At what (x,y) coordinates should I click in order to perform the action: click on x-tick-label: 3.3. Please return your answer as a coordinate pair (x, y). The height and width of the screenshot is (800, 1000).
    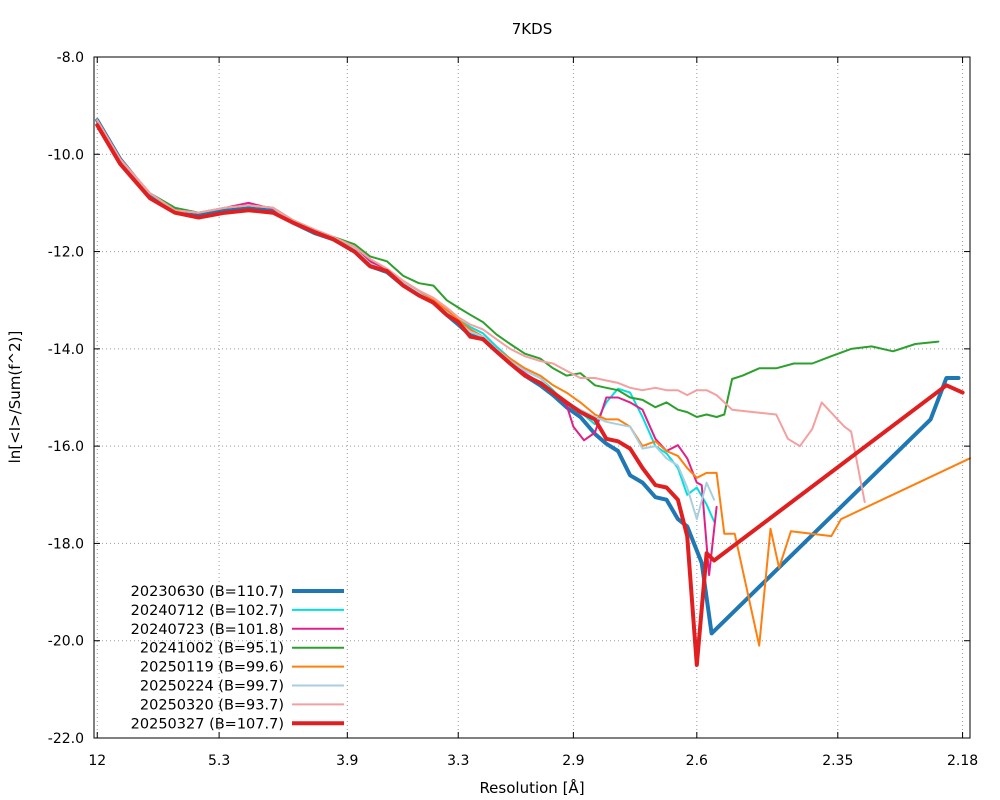
    Looking at the image, I should click on (458, 761).